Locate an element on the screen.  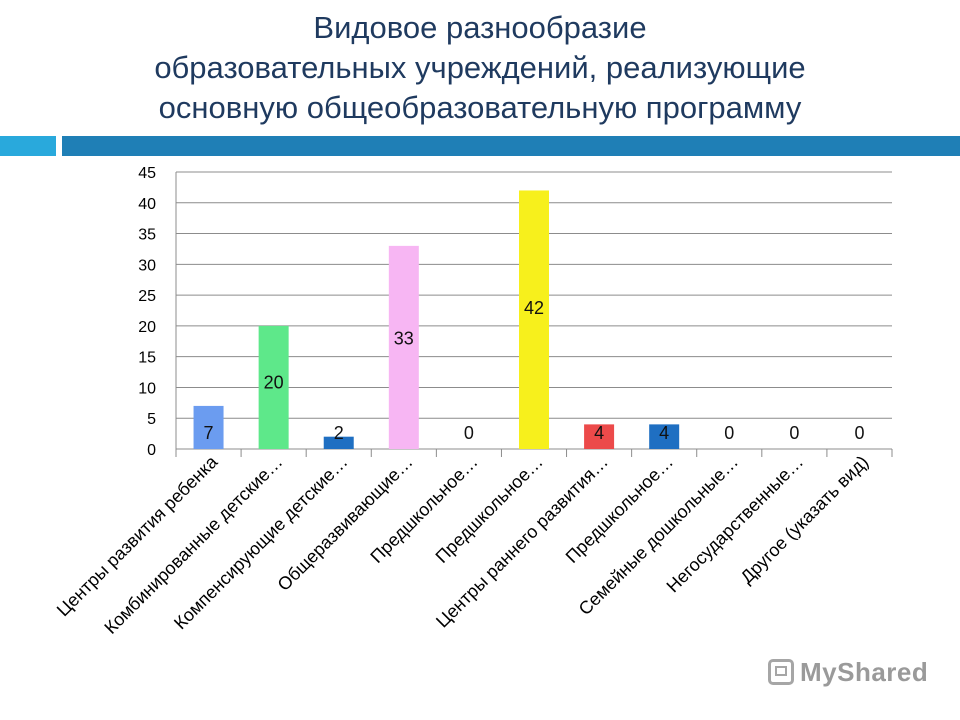
y-tick-label: 45 is located at coordinates (147, 173).